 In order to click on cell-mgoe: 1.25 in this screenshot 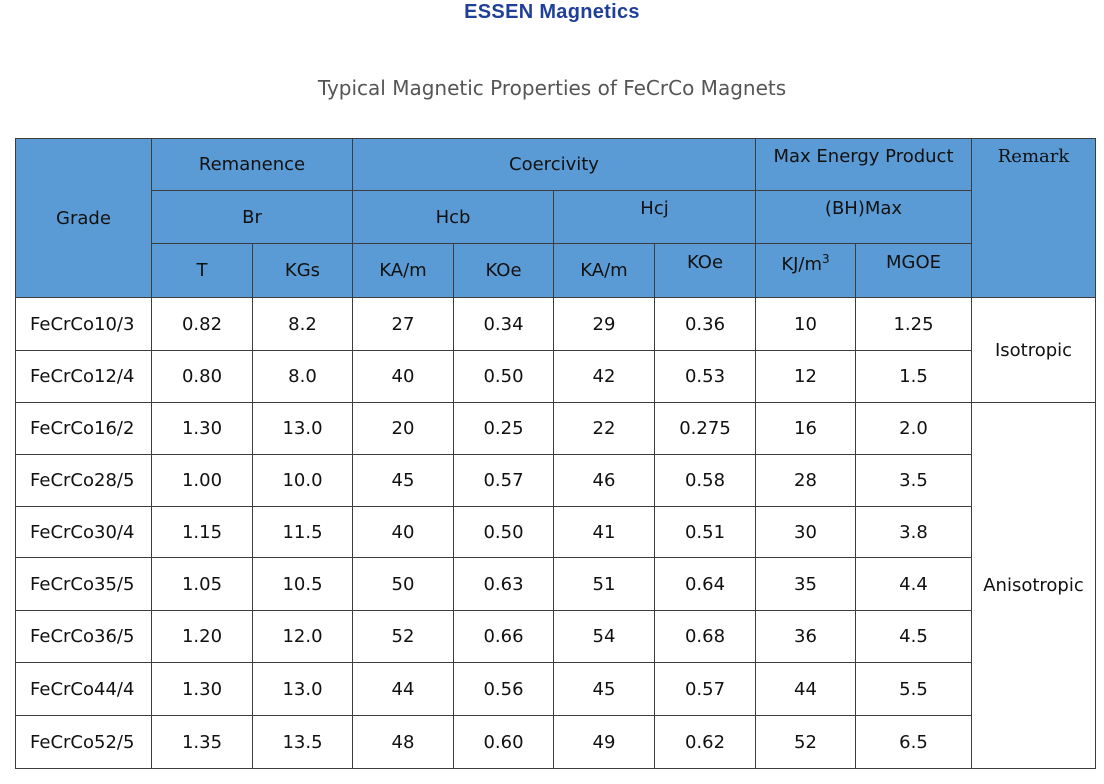, I will do `click(913, 324)`.